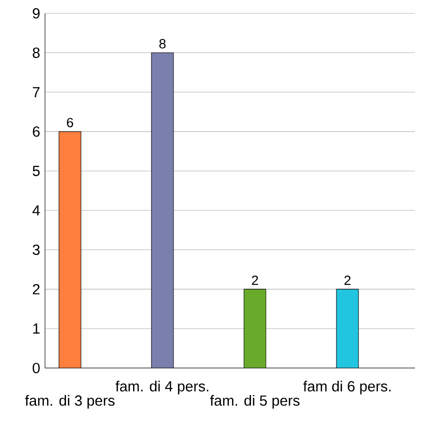 The width and height of the screenshot is (433, 436). What do you see at coordinates (36, 171) in the screenshot?
I see `y-tick-label: 5` at bounding box center [36, 171].